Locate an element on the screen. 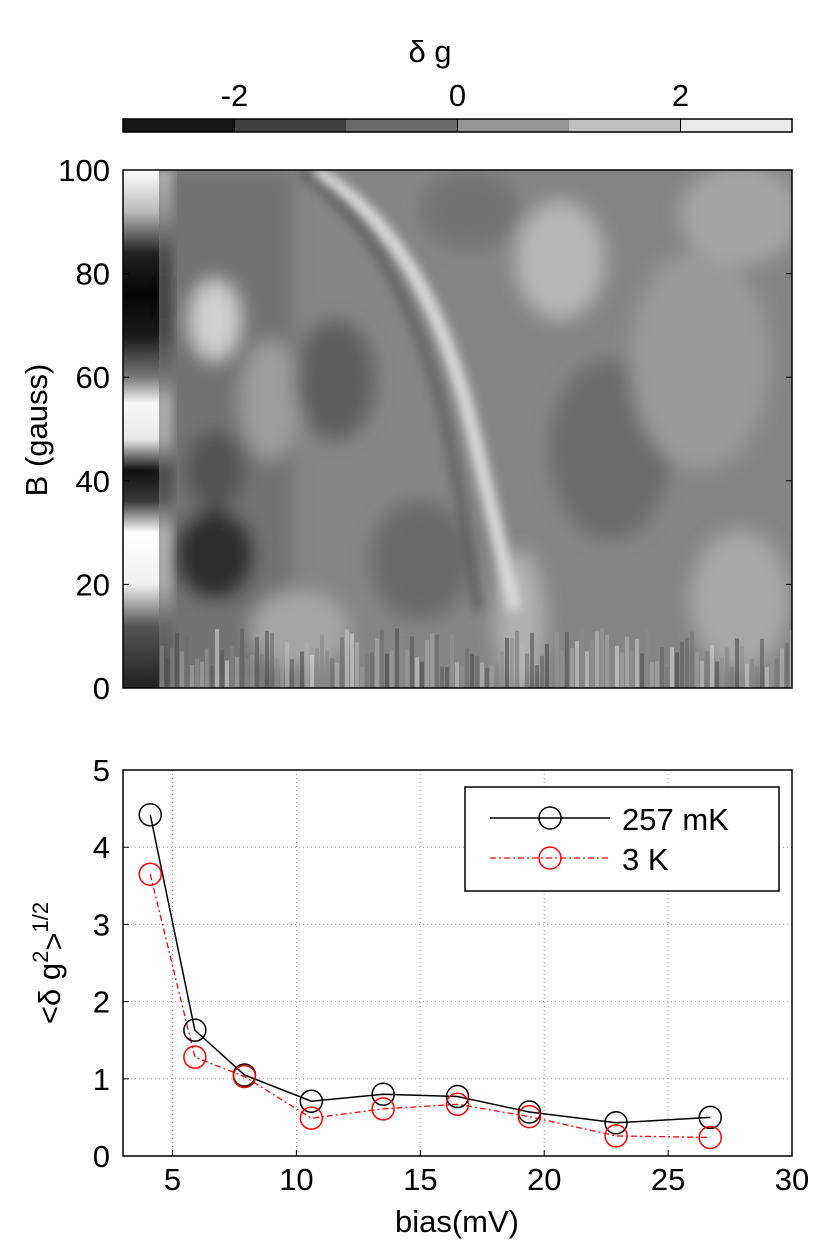  ylabel-square: 2 is located at coordinates (40, 957).